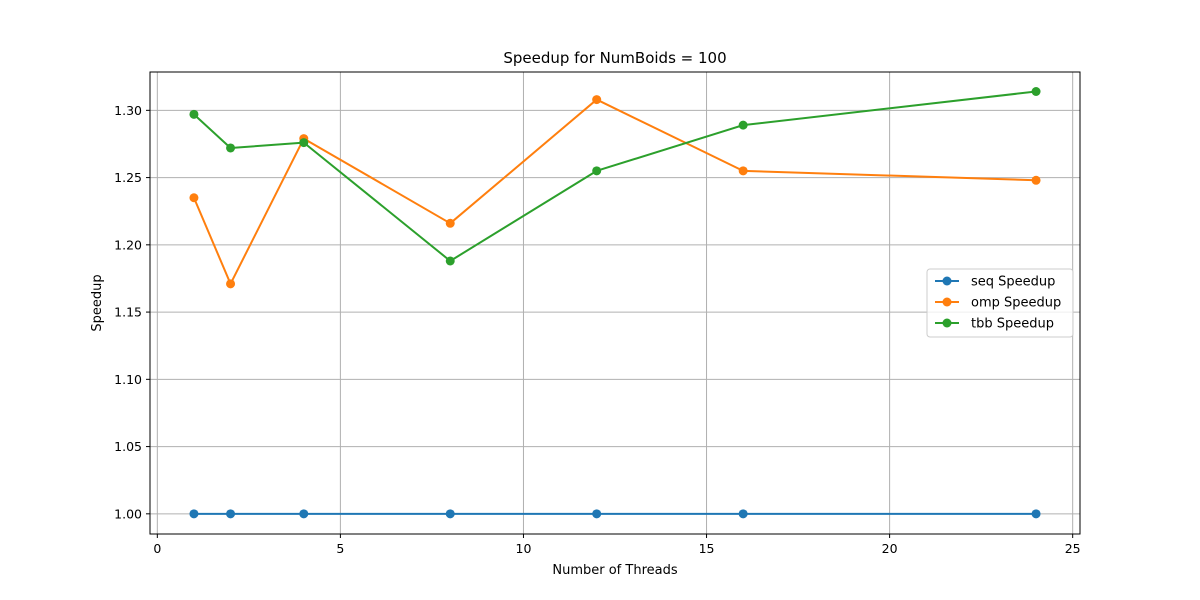 The image size is (1200, 600). What do you see at coordinates (128, 110) in the screenshot?
I see `y-tick-label: 1.30` at bounding box center [128, 110].